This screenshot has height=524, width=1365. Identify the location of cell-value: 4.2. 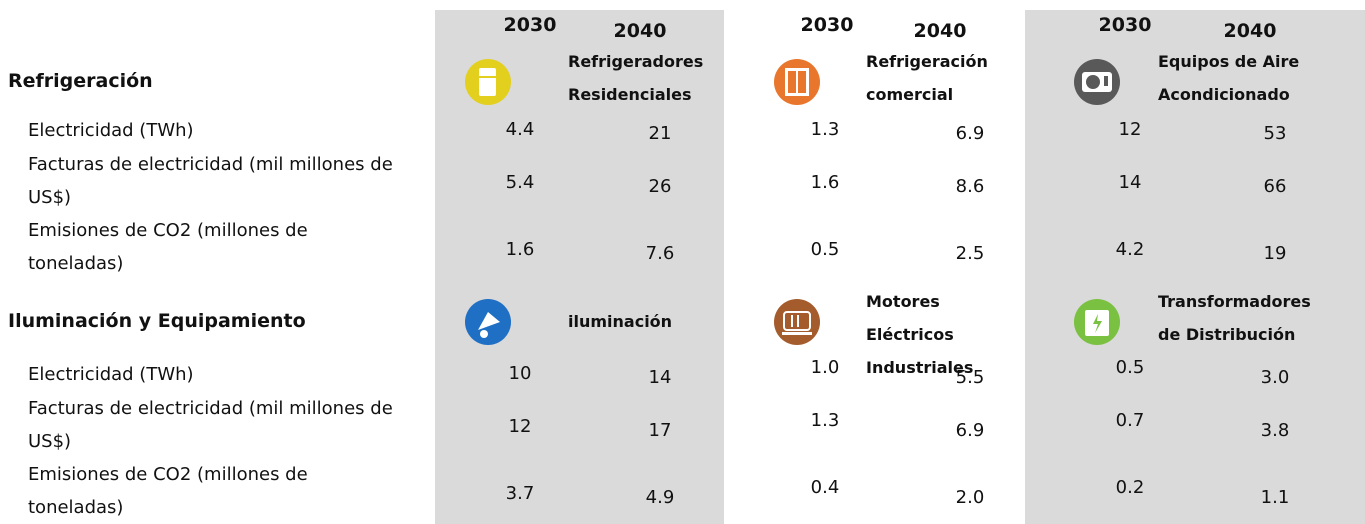
(1130, 249).